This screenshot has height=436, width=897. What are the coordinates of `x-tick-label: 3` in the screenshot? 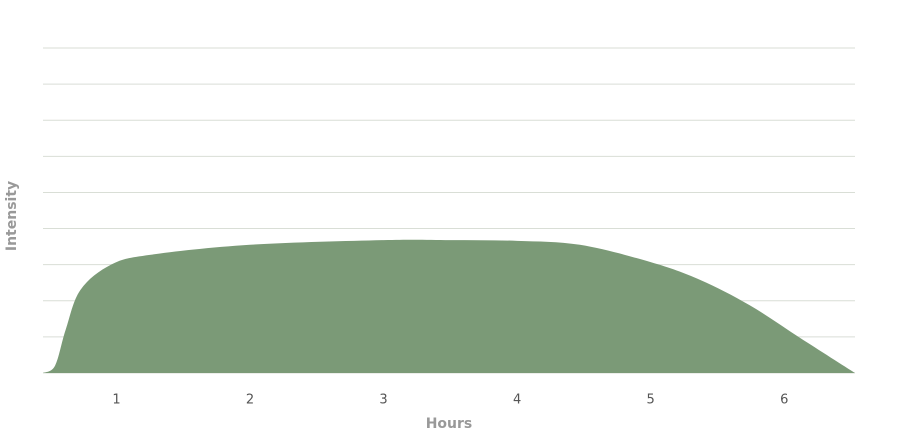 It's located at (383, 400).